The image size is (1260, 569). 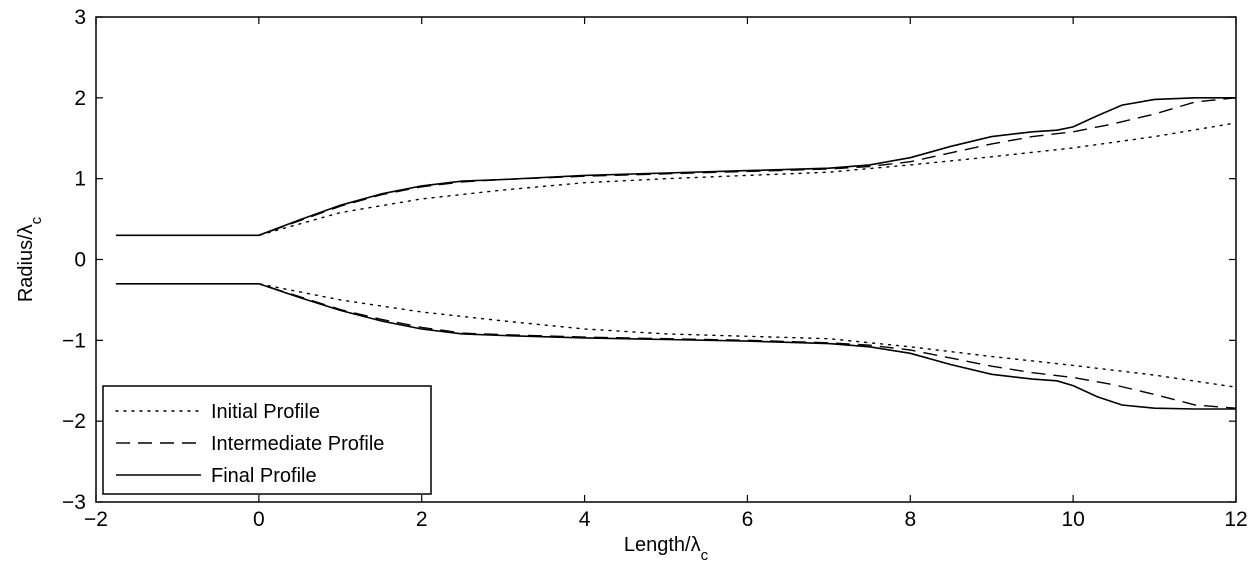 I want to click on x-tick-label: −2, so click(x=96, y=519).